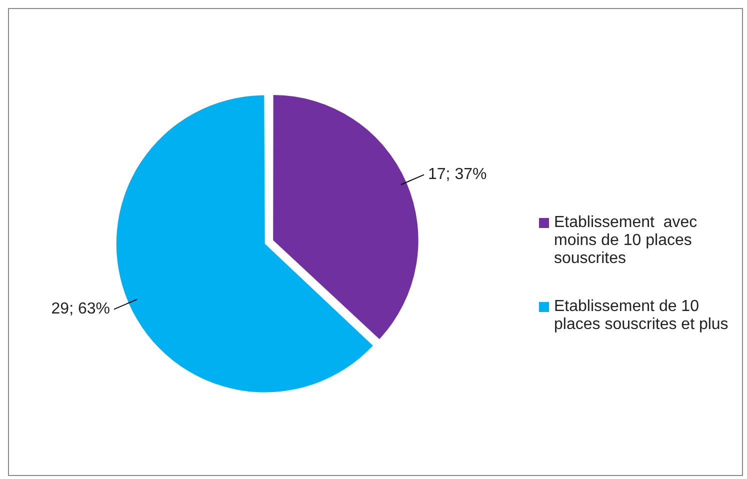 The height and width of the screenshot is (479, 747). I want to click on data-label: 17; 37%, so click(457, 175).